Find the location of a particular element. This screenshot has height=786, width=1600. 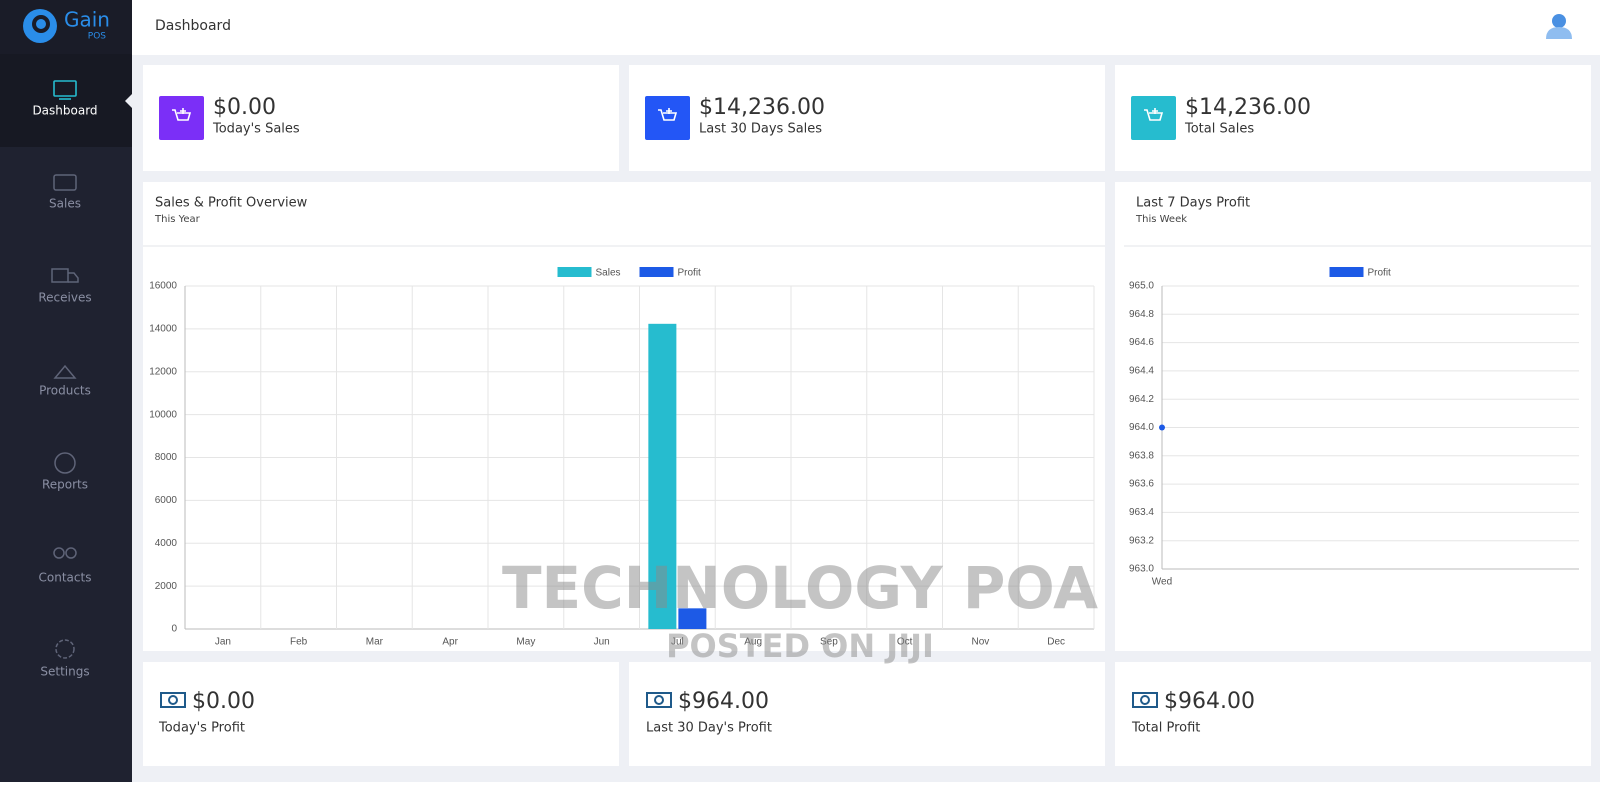

cart-glyphs is located at coordinates (668, 114).